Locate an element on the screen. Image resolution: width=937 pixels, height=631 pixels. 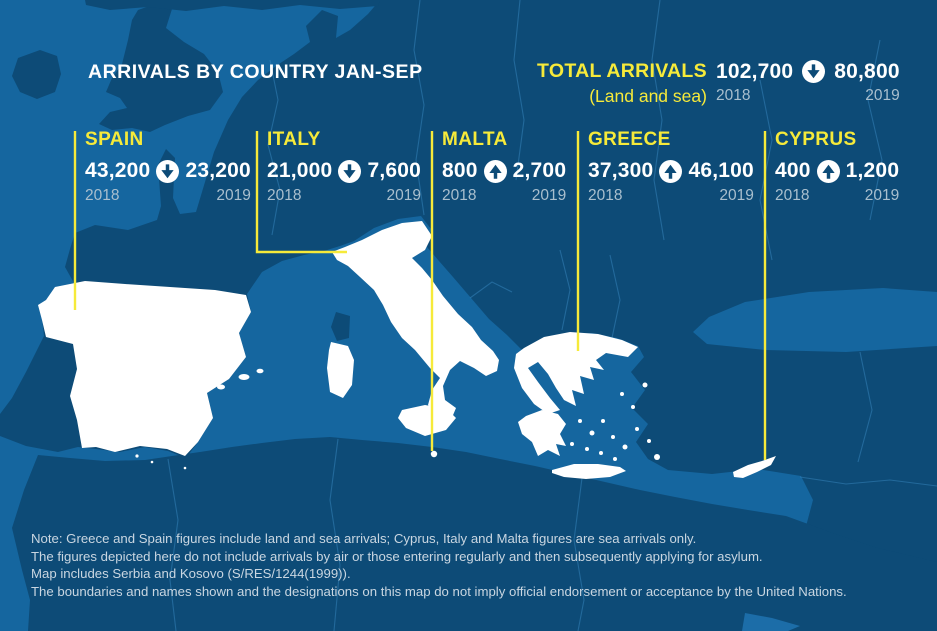
country-block-italy: ITALY 21,000 7,600 2018 2019 is located at coordinates (344, 167).